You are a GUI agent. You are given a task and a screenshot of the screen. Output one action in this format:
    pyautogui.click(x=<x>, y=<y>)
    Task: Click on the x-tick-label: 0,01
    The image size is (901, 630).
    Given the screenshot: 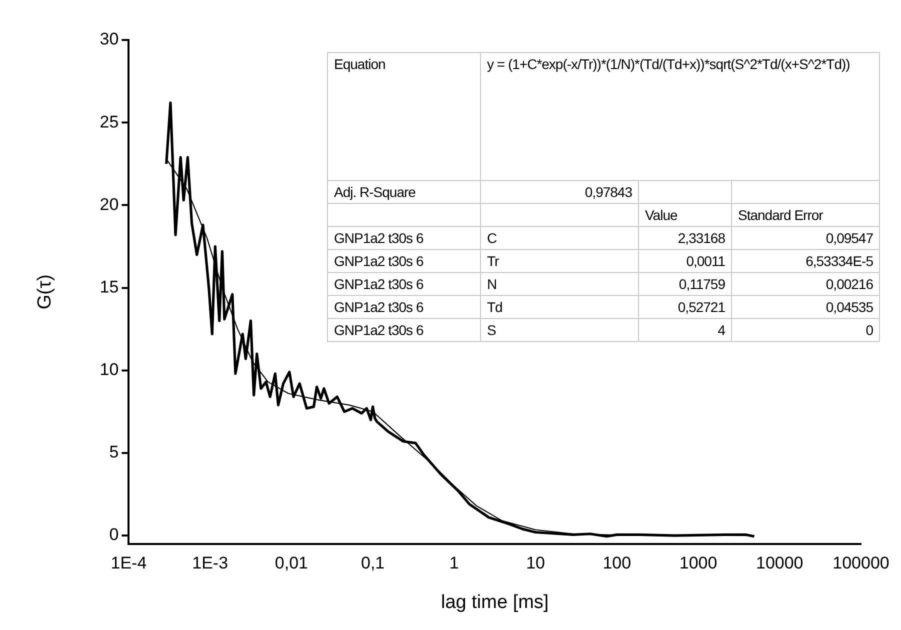 What is the action you would take?
    pyautogui.click(x=291, y=563)
    